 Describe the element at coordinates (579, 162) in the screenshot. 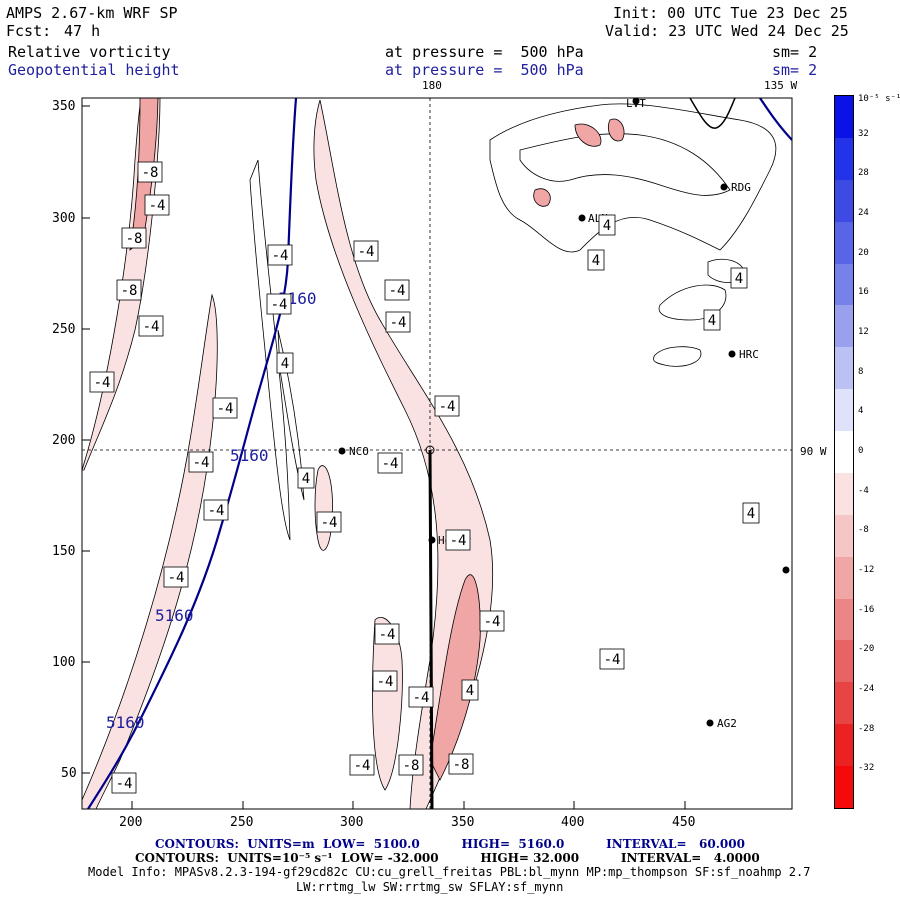

I see `coast-red-spots` at that location.